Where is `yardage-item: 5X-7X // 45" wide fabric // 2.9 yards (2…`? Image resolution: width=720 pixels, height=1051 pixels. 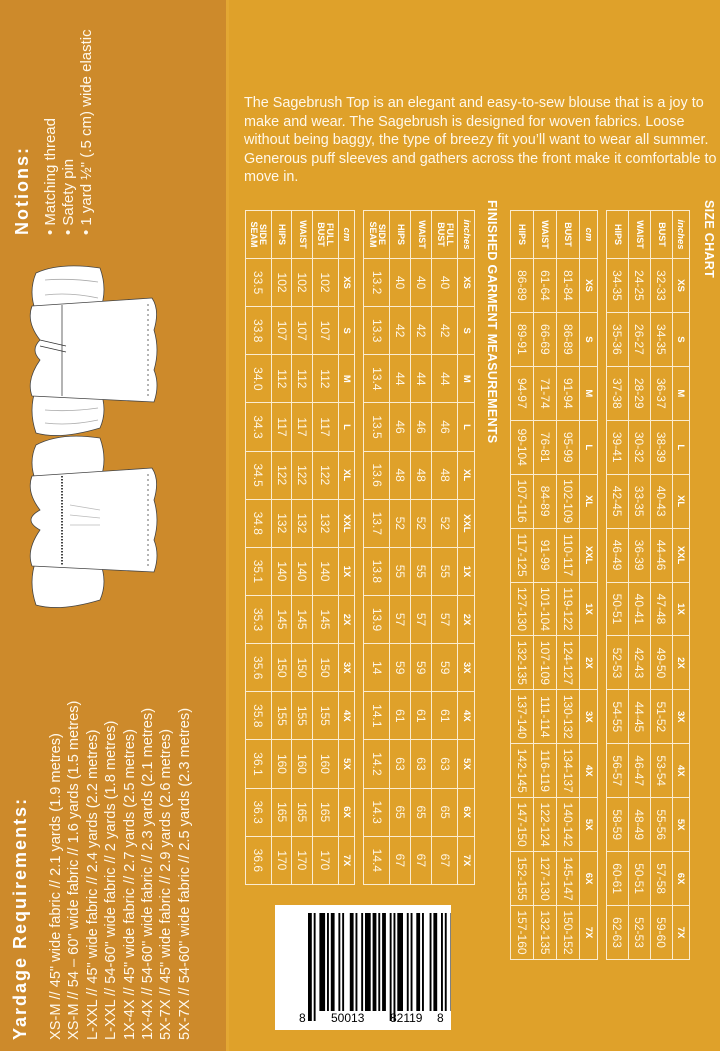
yardage-item: 5X-7X // 45" wide fabric // 2.9 yards (2… is located at coordinates (166, 884).